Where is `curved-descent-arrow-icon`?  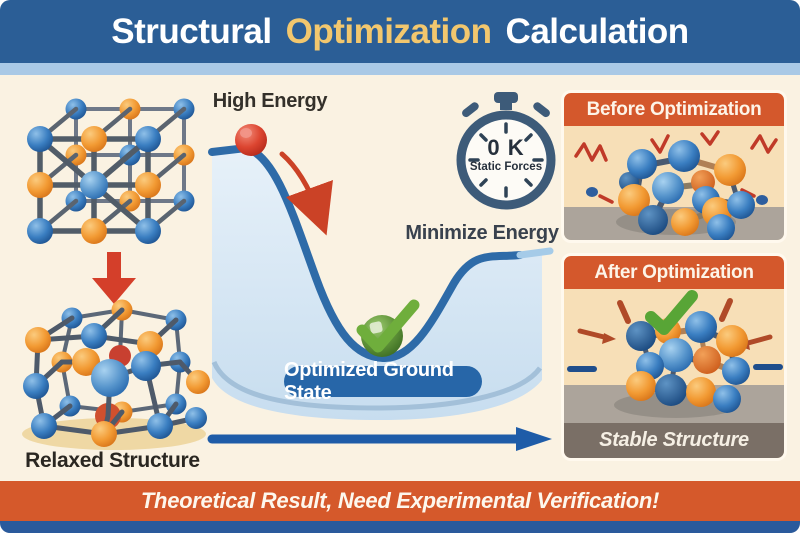 curved-descent-arrow-icon is located at coordinates (306, 193).